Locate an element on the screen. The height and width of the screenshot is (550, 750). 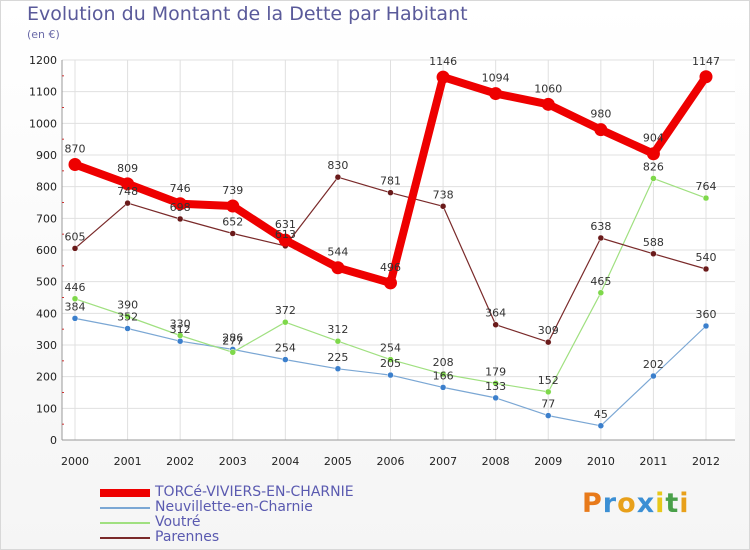
y-tick-label: 700 is located at coordinates (46, 218).